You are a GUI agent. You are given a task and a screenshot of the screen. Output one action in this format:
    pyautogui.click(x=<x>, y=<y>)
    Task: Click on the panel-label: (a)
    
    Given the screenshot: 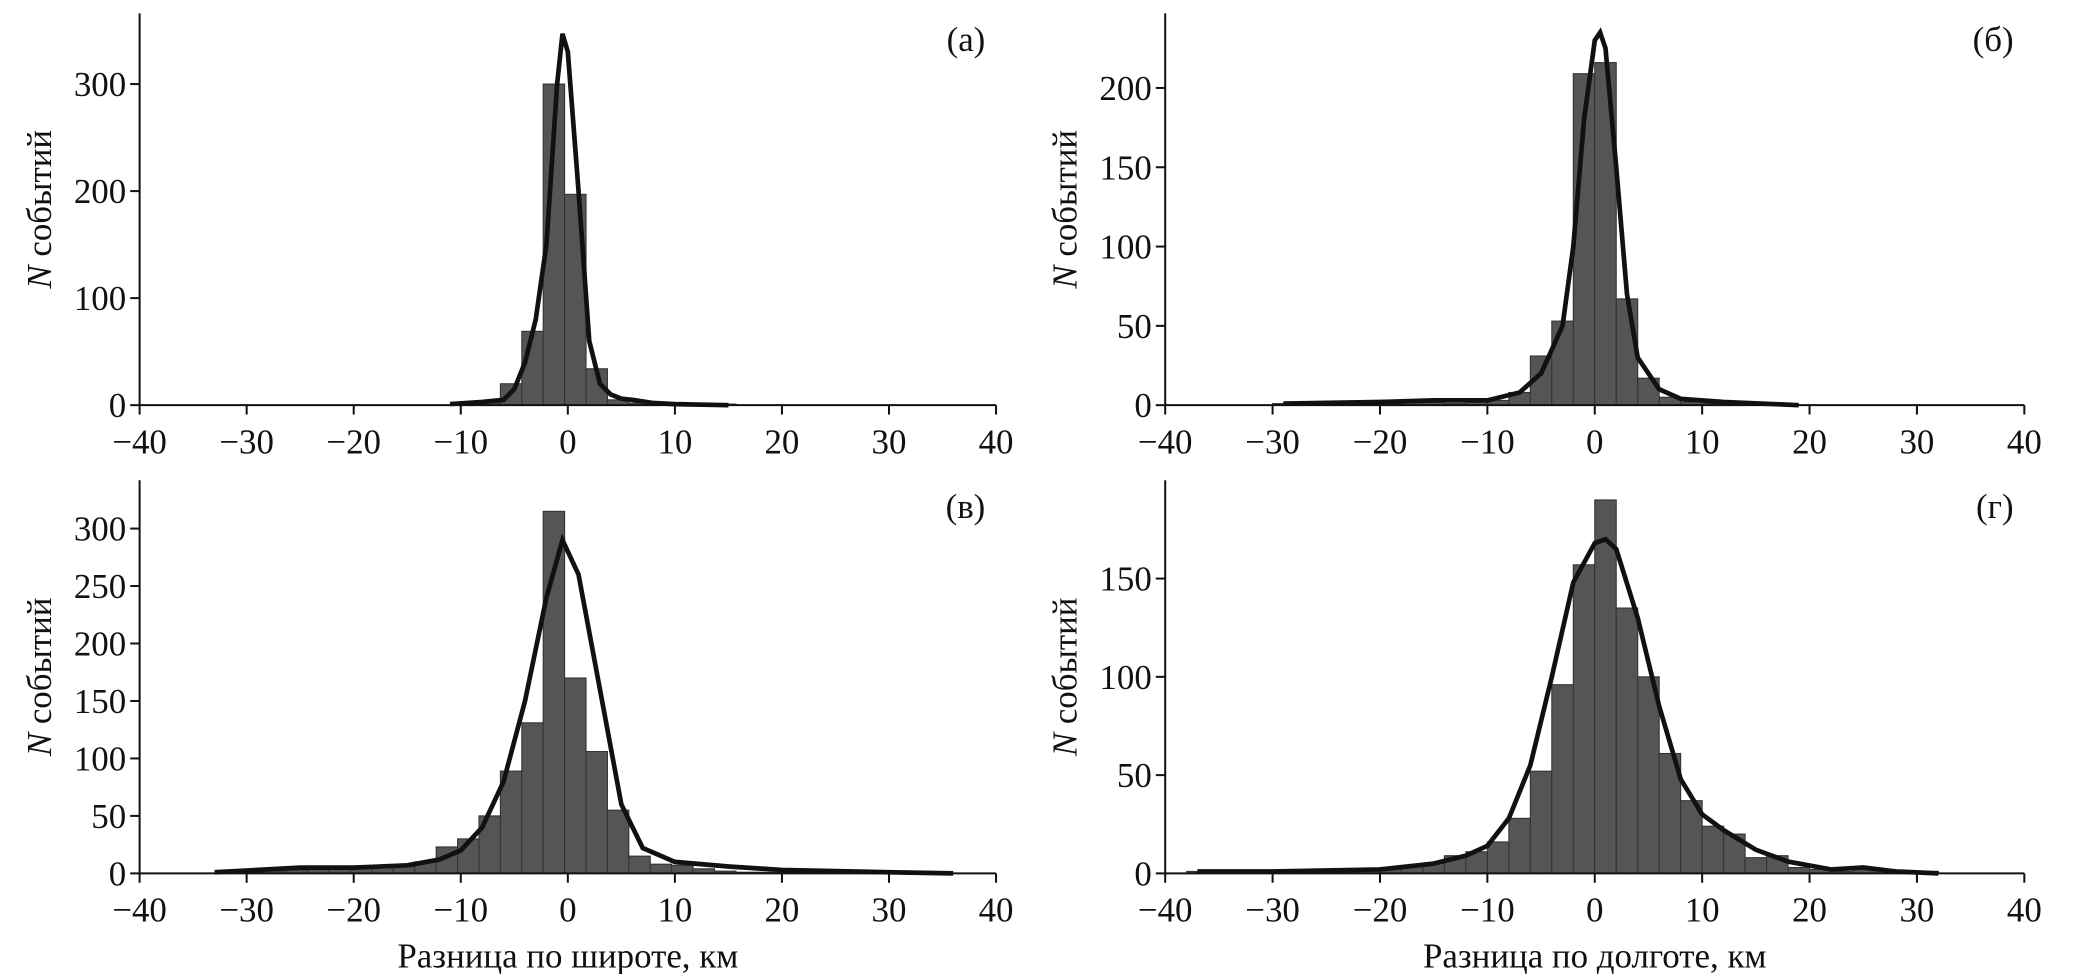 What is the action you would take?
    pyautogui.click(x=966, y=39)
    